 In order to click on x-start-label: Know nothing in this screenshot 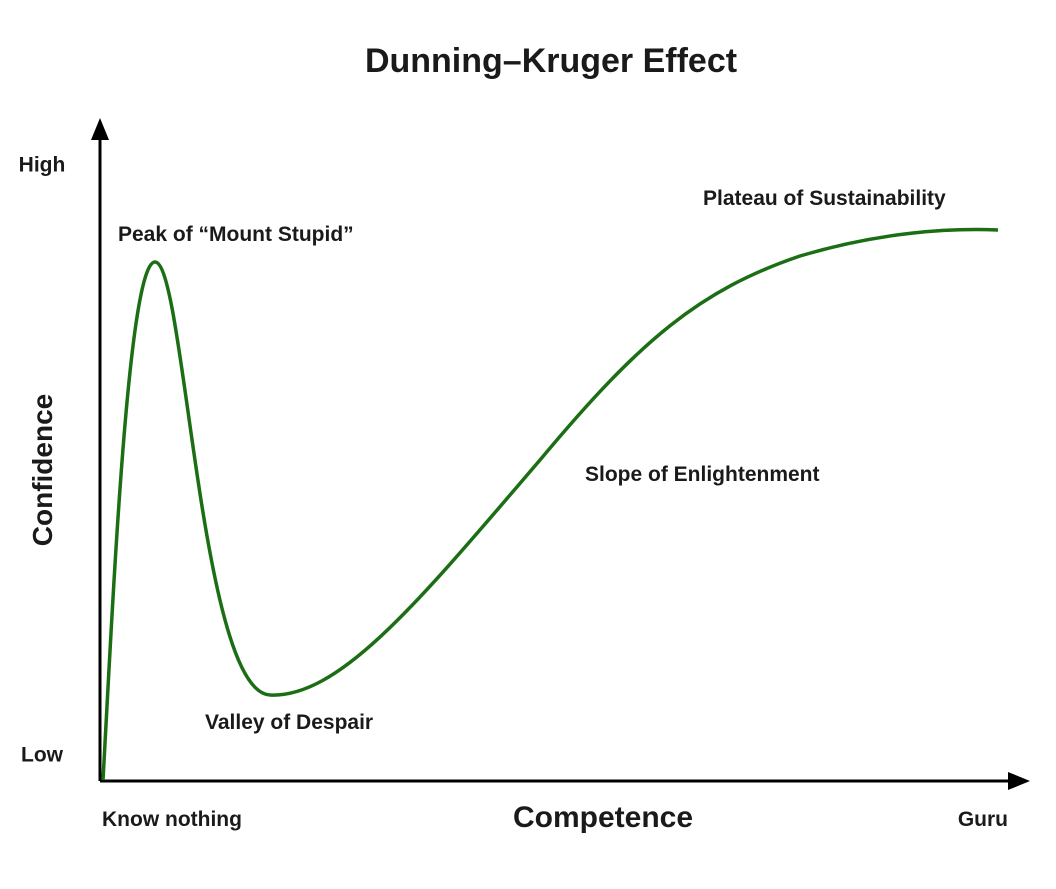, I will do `click(172, 819)`.